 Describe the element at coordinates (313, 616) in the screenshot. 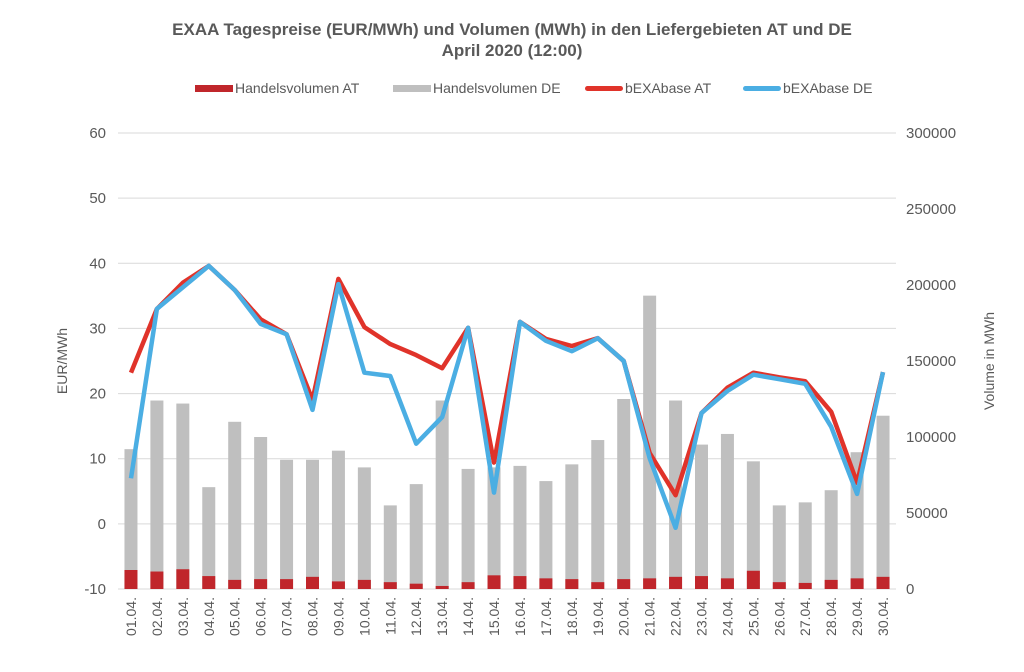

I see `x-tick-label: 08.04.` at that location.